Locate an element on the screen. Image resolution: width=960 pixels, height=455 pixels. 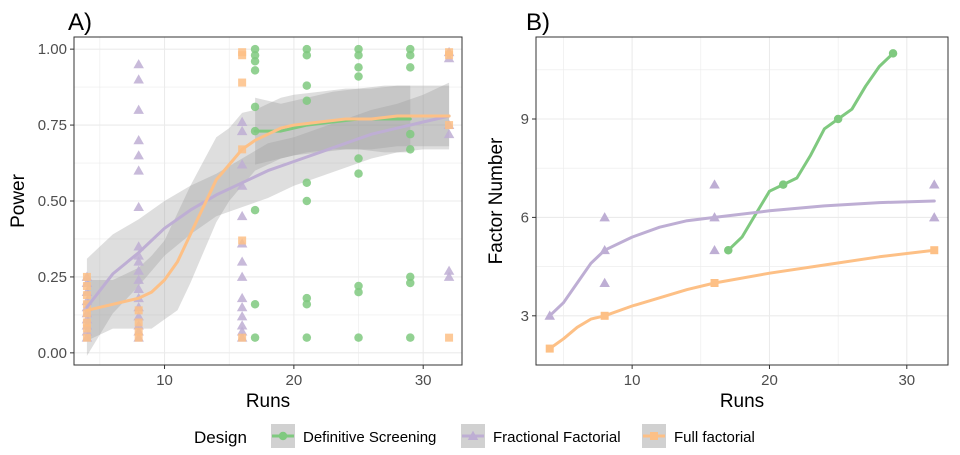
y-tick-label: 0.75 is located at coordinates (52, 125).